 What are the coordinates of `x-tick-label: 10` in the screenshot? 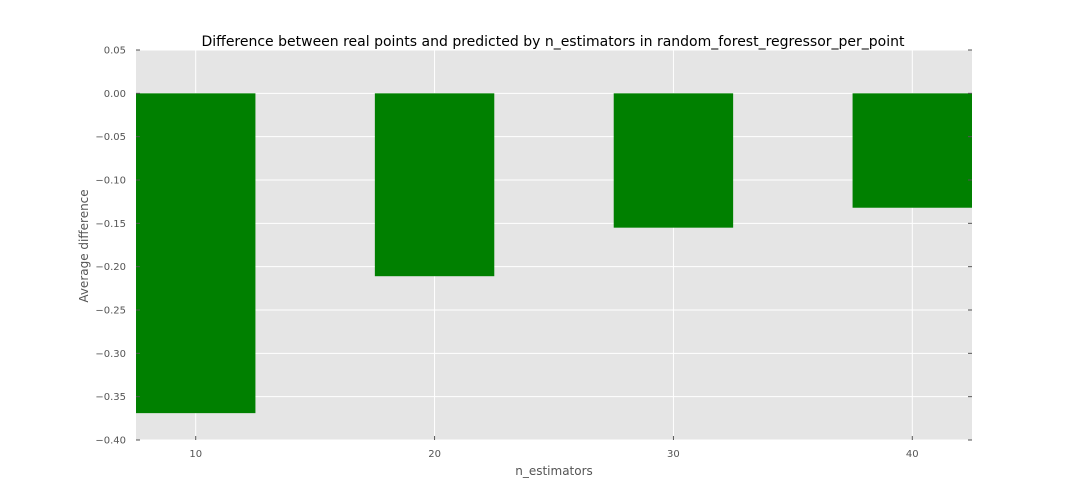 It's located at (195, 454).